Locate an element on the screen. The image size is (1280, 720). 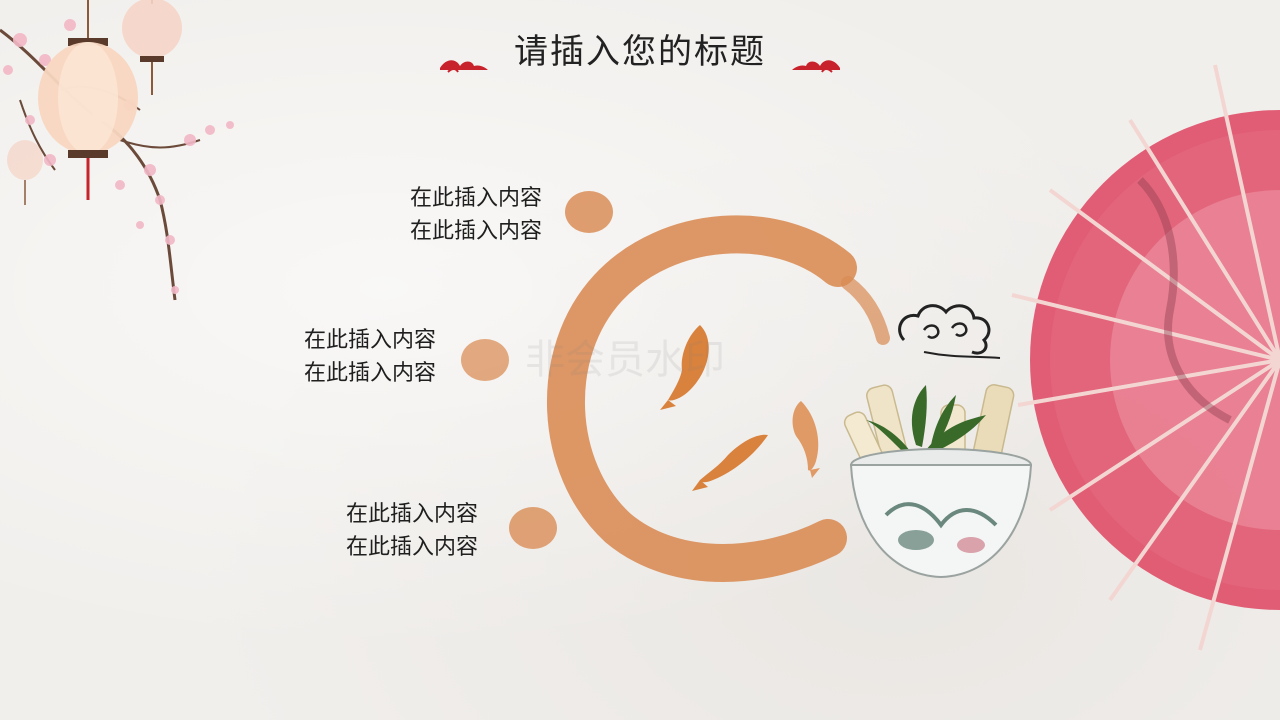
content-item-3: 在此插入内容 在此插入内容 is located at coordinates (387, 531).